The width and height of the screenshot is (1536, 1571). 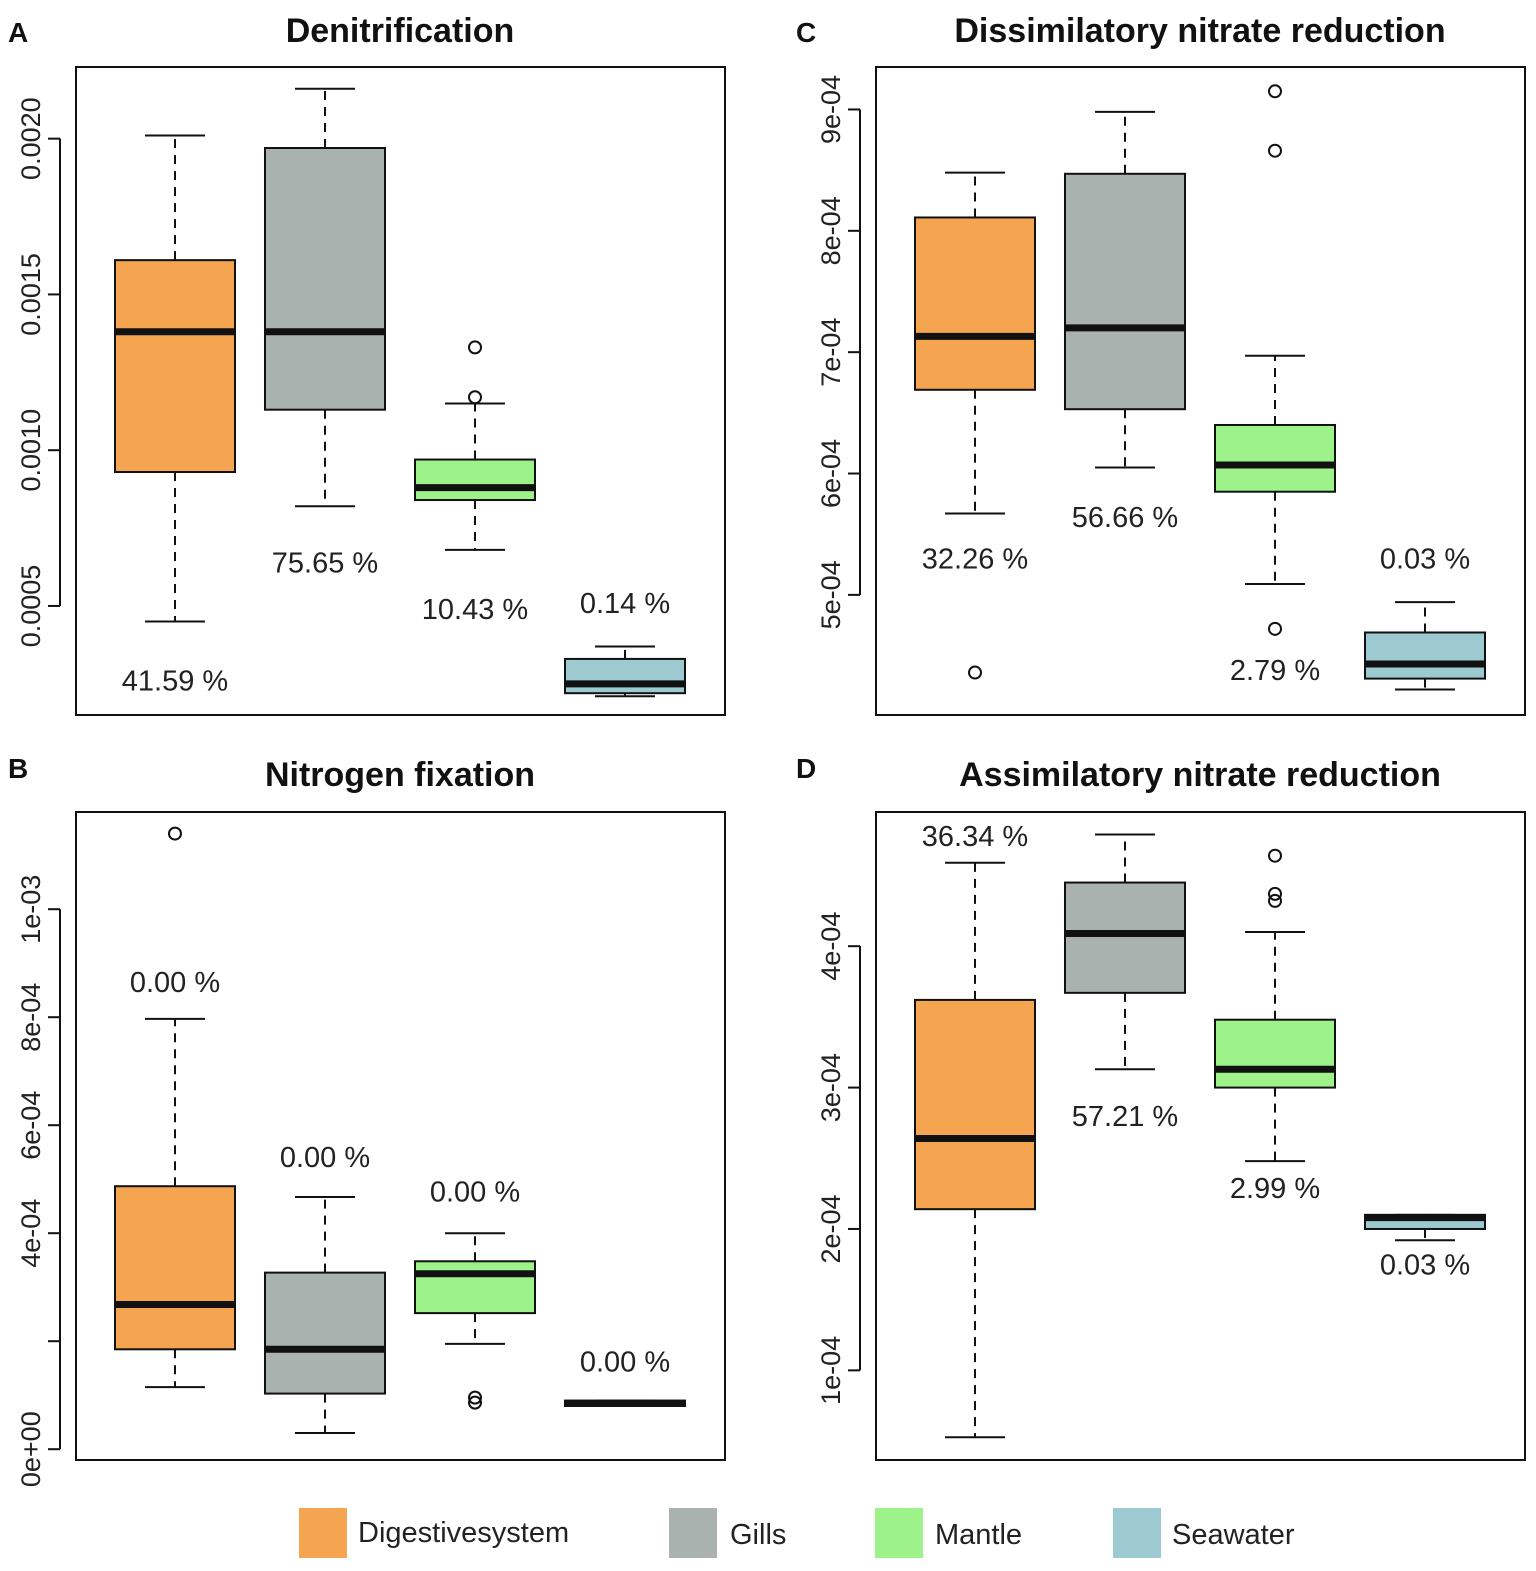 What do you see at coordinates (625, 604) in the screenshot?
I see `pct-label-seawater: 0.14 %` at bounding box center [625, 604].